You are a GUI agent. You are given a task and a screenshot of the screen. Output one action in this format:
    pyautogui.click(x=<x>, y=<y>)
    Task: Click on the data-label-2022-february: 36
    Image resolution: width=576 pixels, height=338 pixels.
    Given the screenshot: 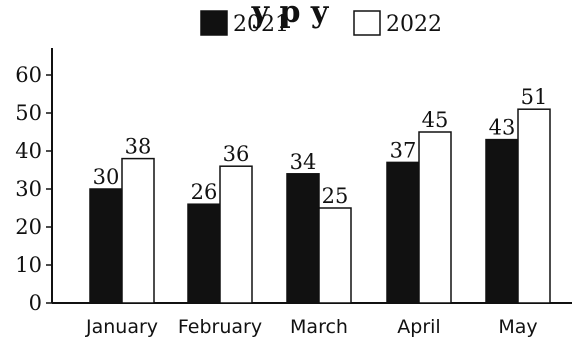 What is the action you would take?
    pyautogui.click(x=236, y=154)
    